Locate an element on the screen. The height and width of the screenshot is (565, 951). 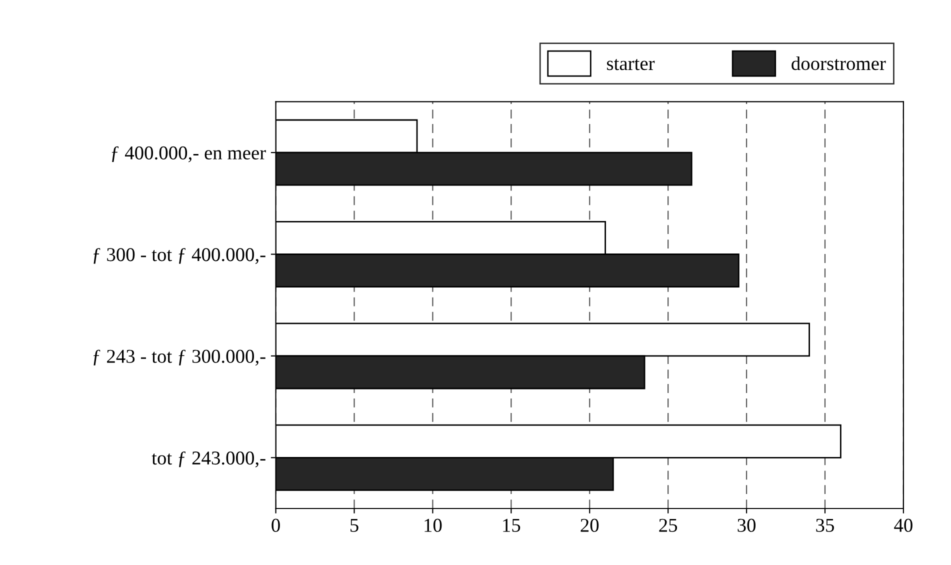
x-tick-label: 20 is located at coordinates (589, 525).